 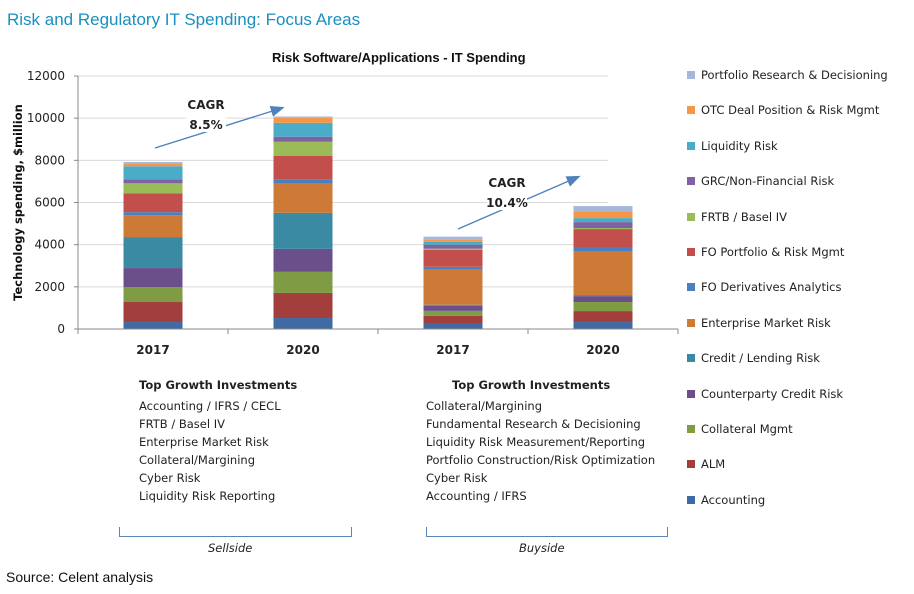 I want to click on y-tick-label: 10000, so click(x=46, y=118).